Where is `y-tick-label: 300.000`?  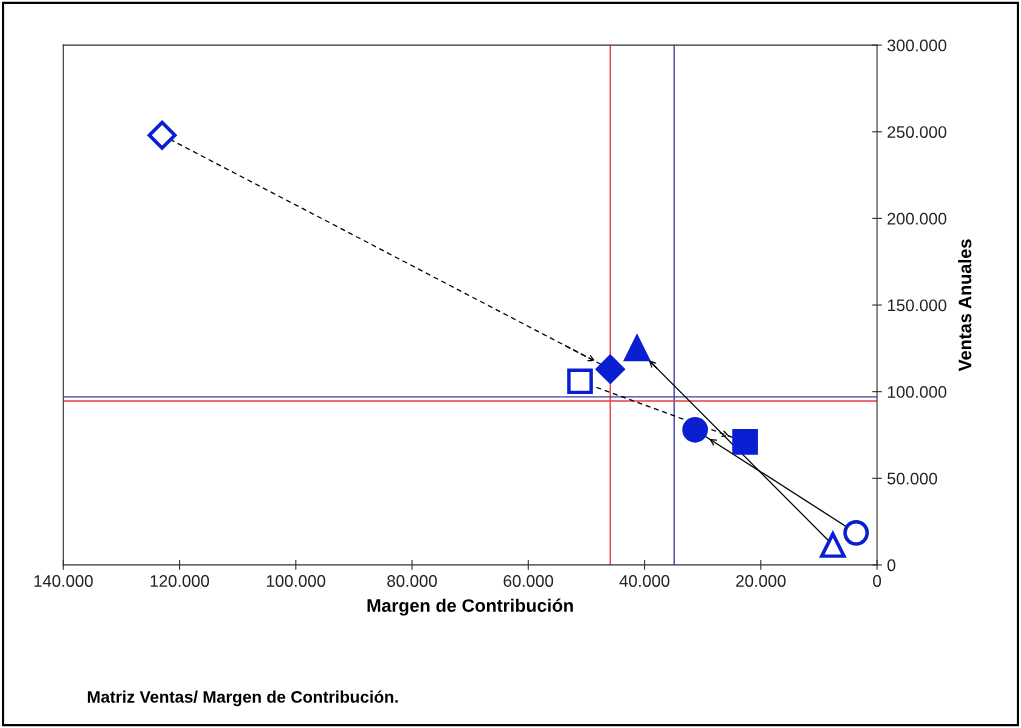
y-tick-label: 300.000 is located at coordinates (917, 45).